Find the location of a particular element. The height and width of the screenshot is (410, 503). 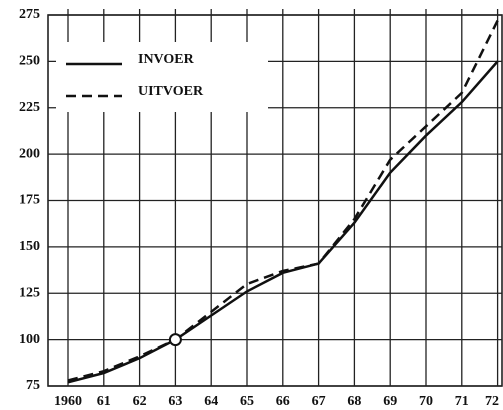

y-tick-label: 250 is located at coordinates (29, 61).